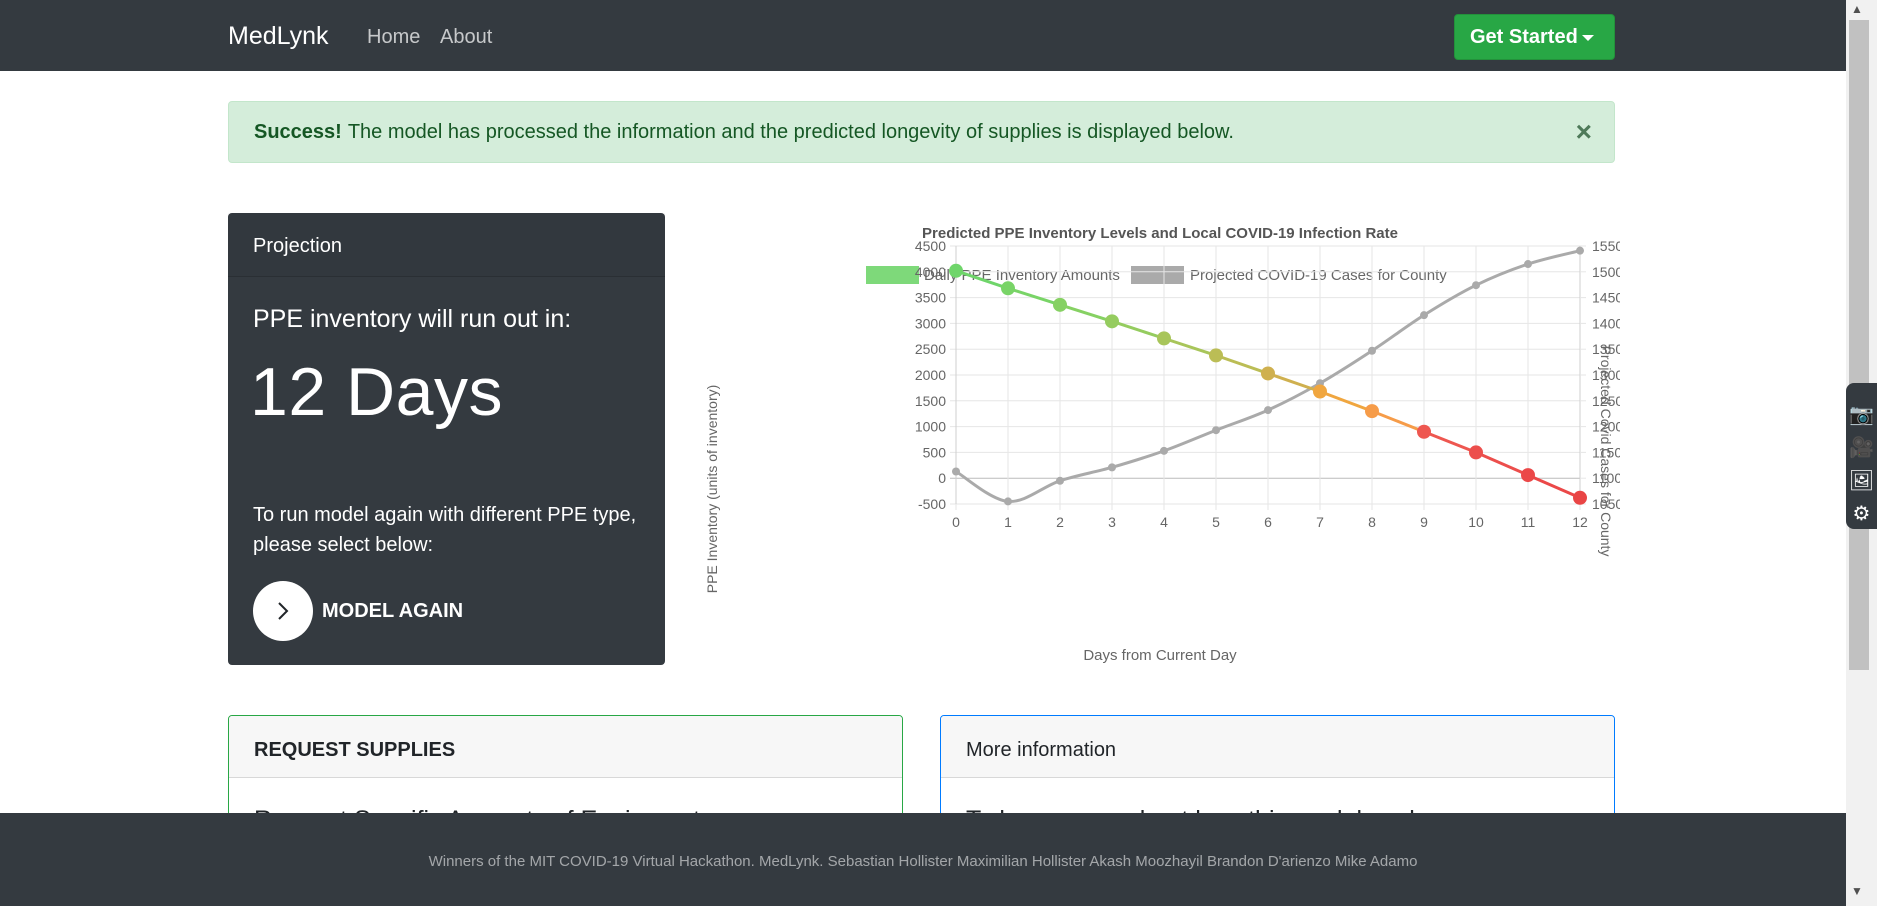 The width and height of the screenshot is (1877, 906). I want to click on y-right-tick-label: 1250, so click(1606, 401).